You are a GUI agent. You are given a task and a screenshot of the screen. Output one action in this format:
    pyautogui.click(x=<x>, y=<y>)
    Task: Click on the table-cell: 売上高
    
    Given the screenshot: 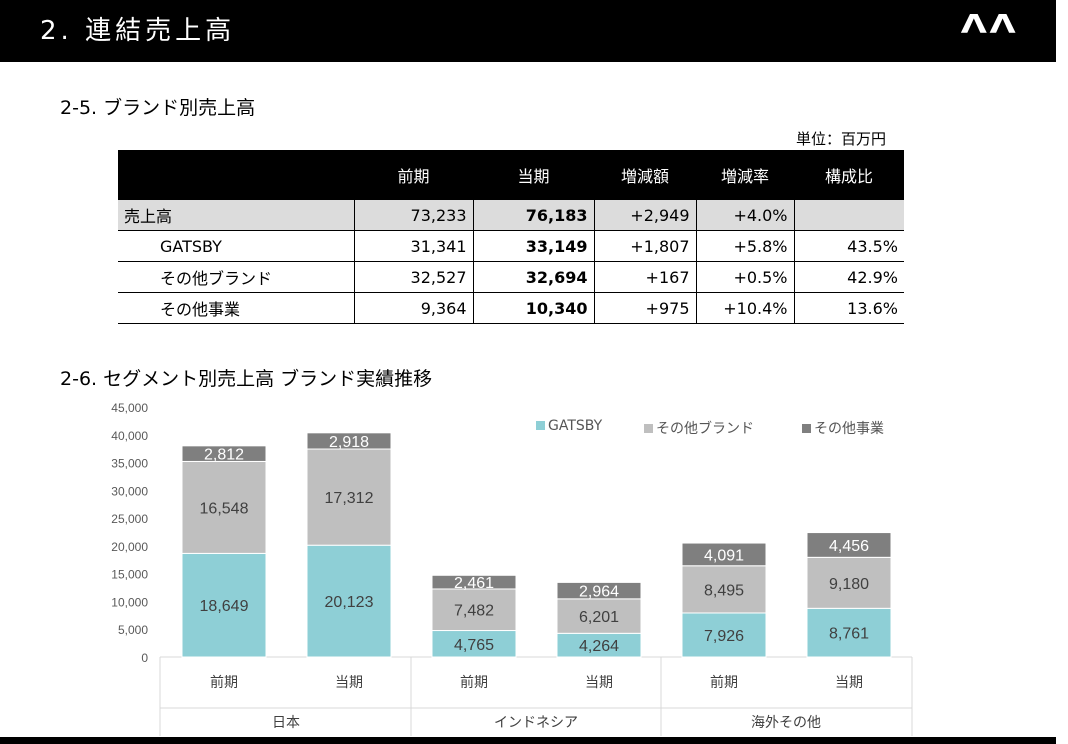 What is the action you would take?
    pyautogui.click(x=236, y=215)
    